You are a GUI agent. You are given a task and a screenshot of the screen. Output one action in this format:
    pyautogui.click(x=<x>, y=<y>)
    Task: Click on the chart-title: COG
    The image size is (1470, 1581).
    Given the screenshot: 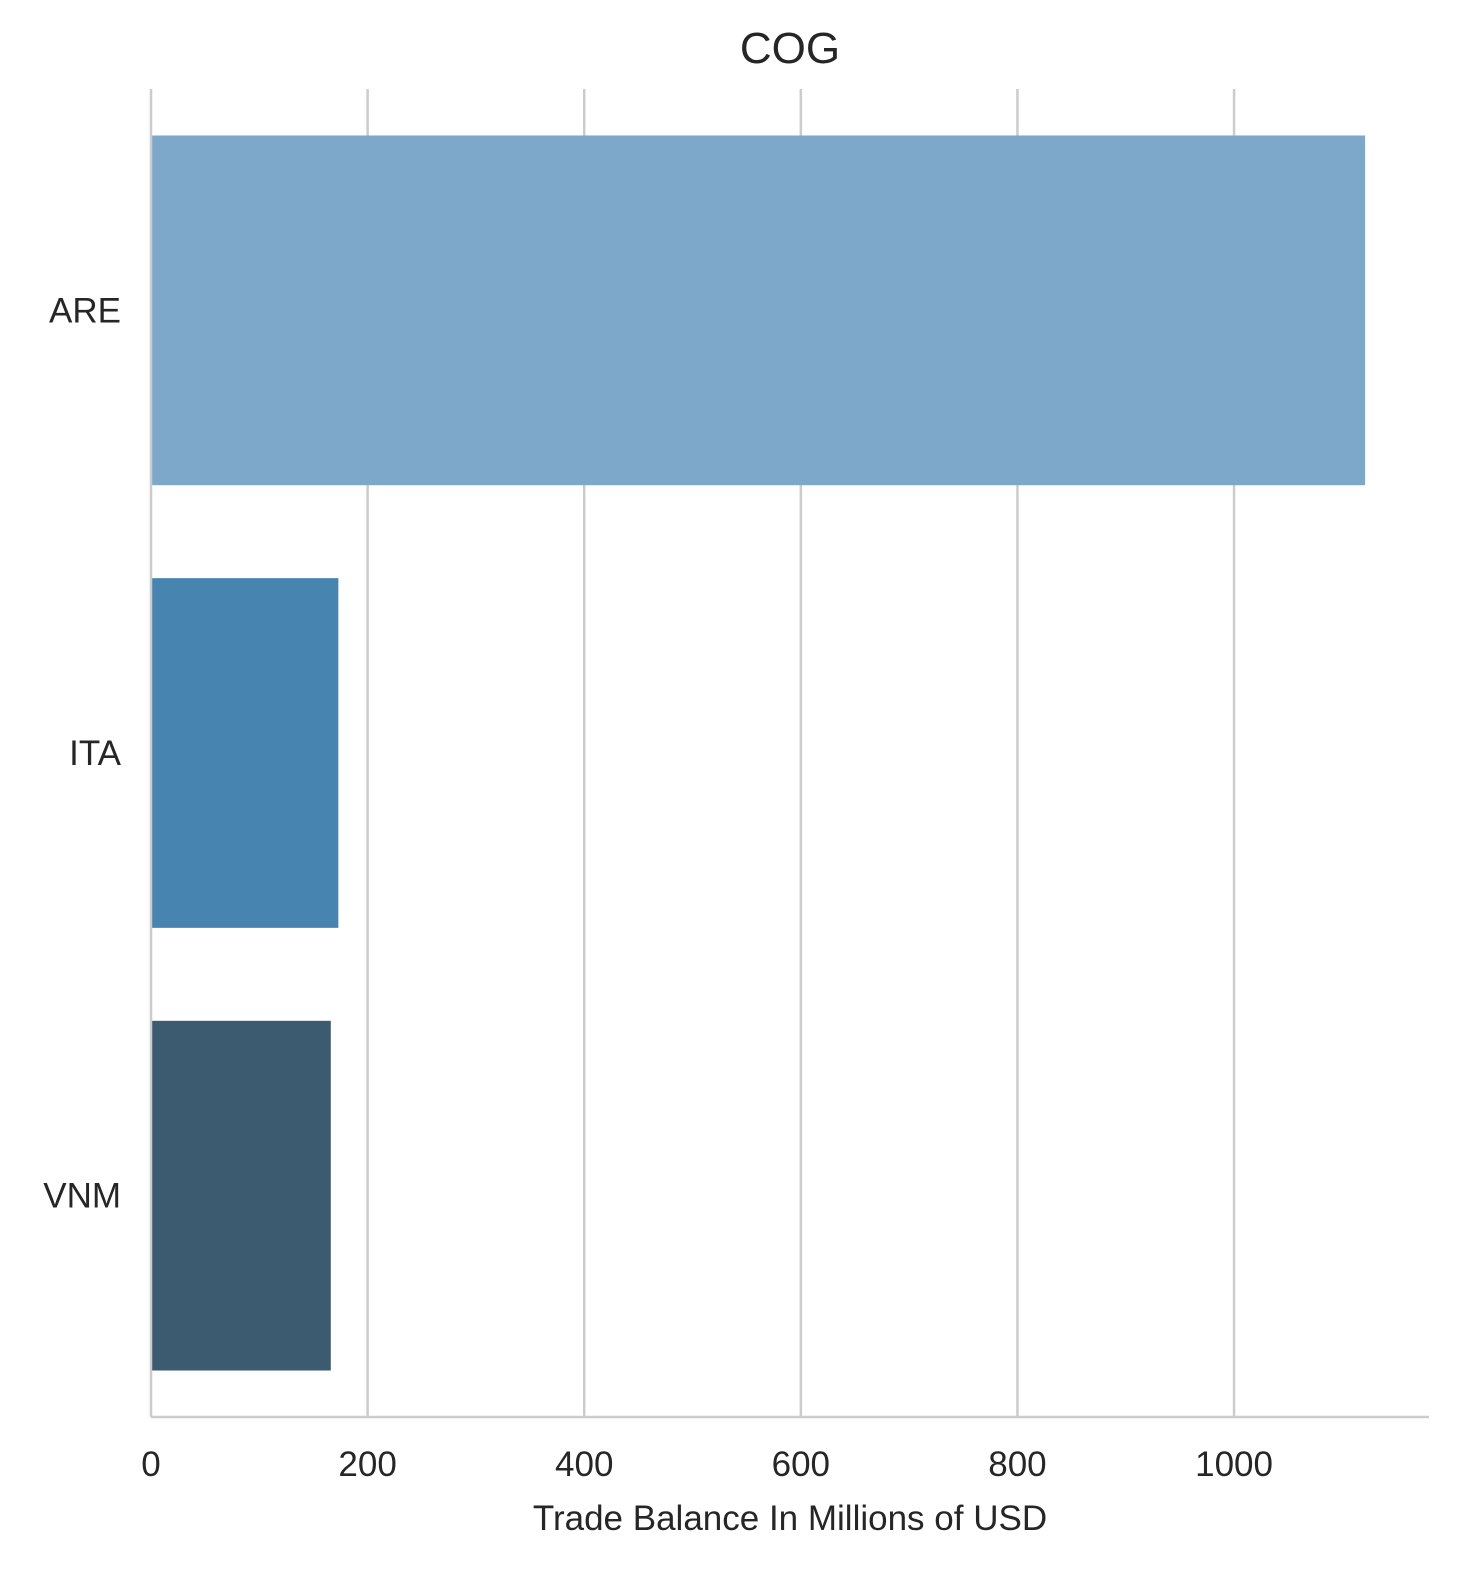 What is the action you would take?
    pyautogui.click(x=790, y=48)
    